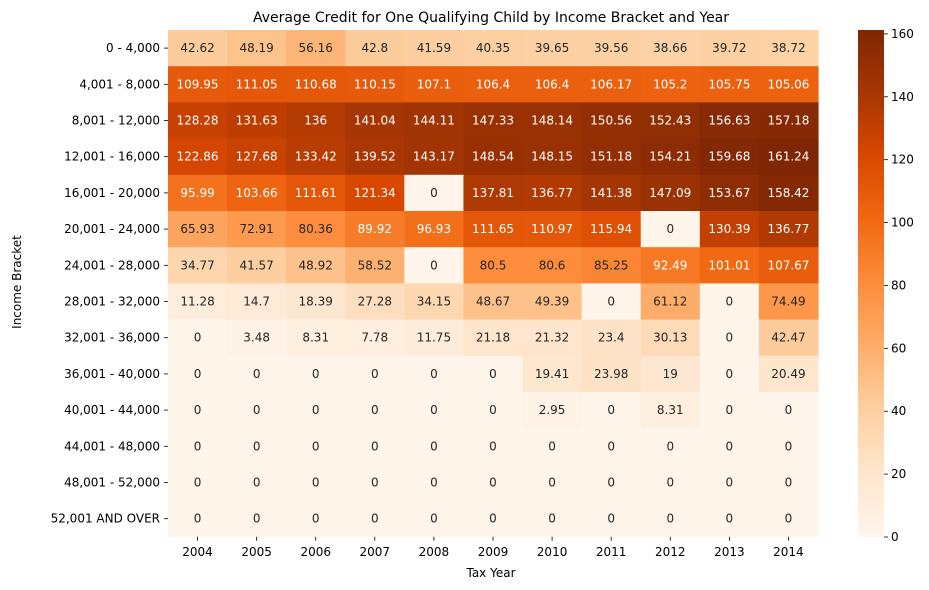 Image resolution: width=929 pixels, height=590 pixels. I want to click on cell-value-label: 95.99, so click(197, 193).